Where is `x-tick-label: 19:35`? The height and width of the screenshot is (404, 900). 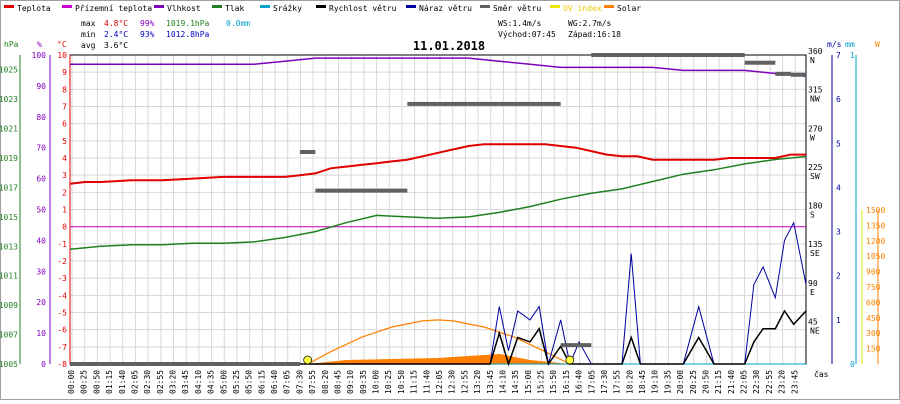 x-tick-label: 19:35 is located at coordinates (667, 382).